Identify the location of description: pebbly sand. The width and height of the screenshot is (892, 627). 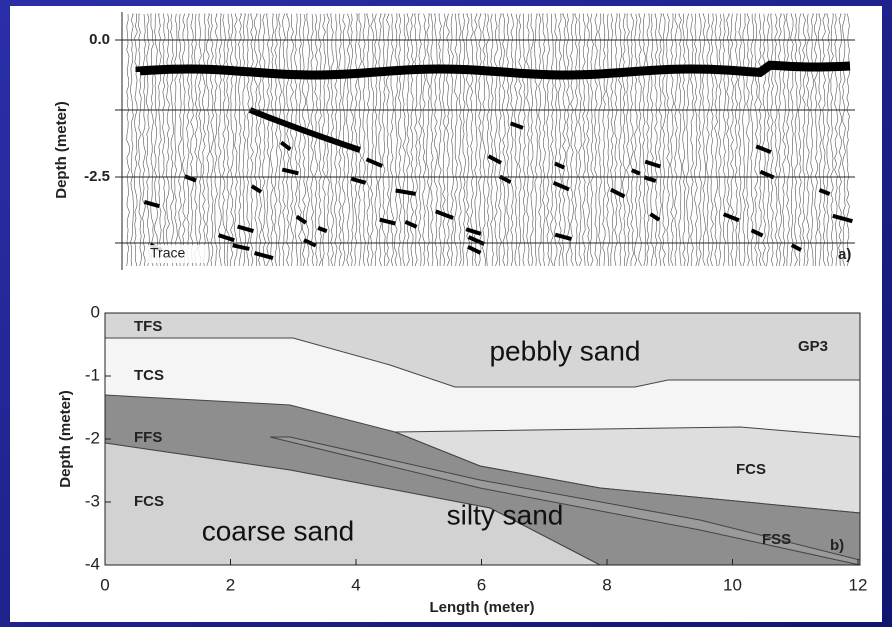
(564, 350).